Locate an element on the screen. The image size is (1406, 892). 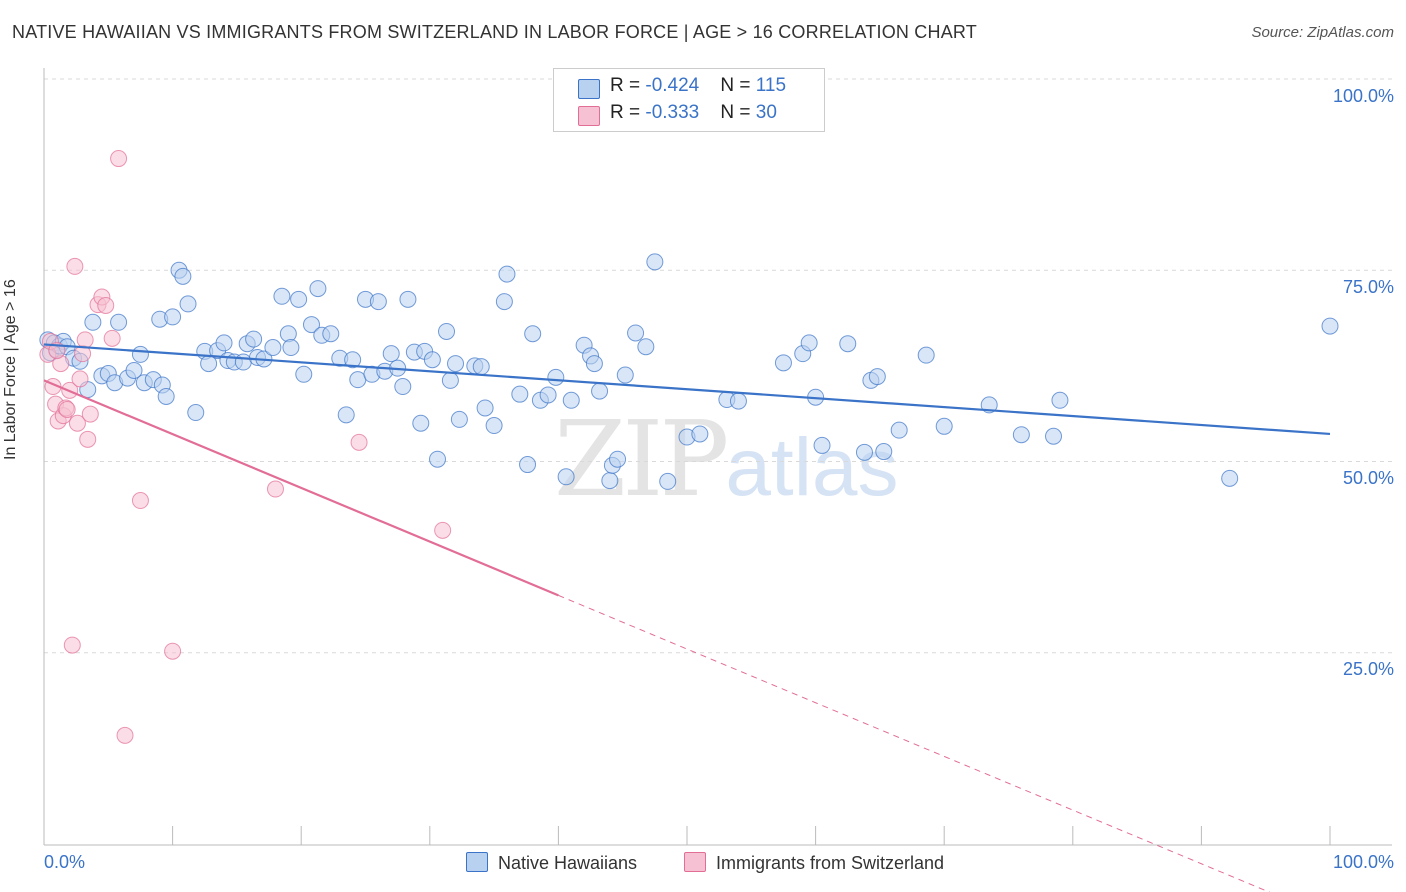
y-tick-50: 50.0% is located at coordinates (1368, 478).